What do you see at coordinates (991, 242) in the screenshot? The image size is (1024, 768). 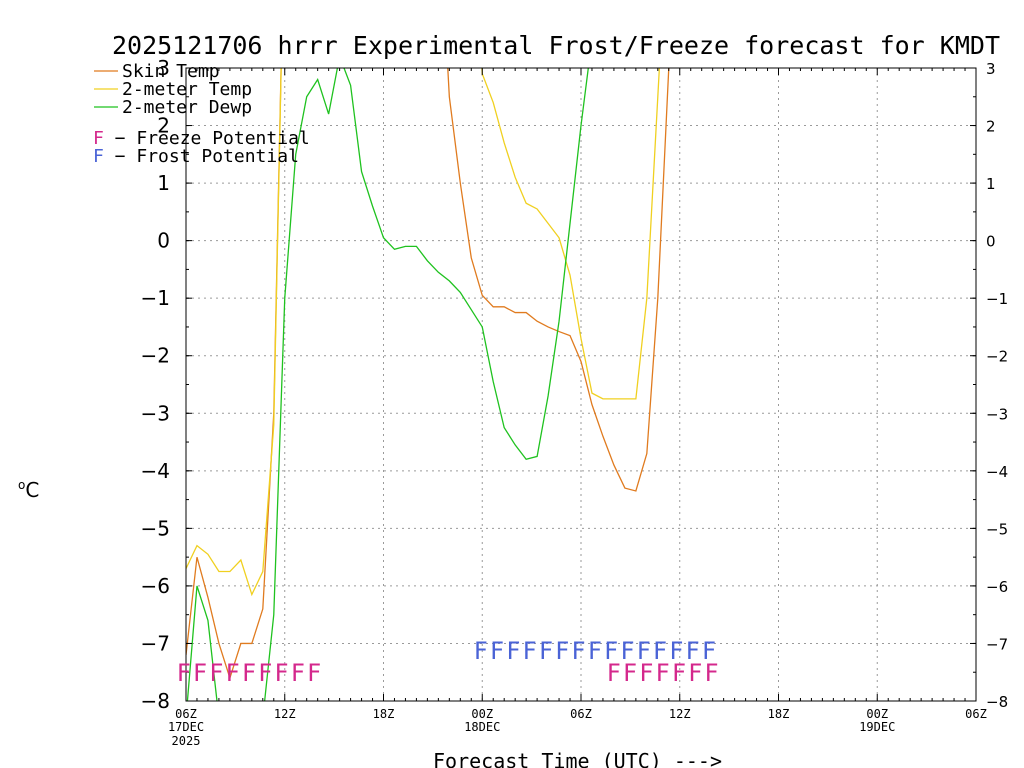 I see `y-tick-label-right: 0` at bounding box center [991, 242].